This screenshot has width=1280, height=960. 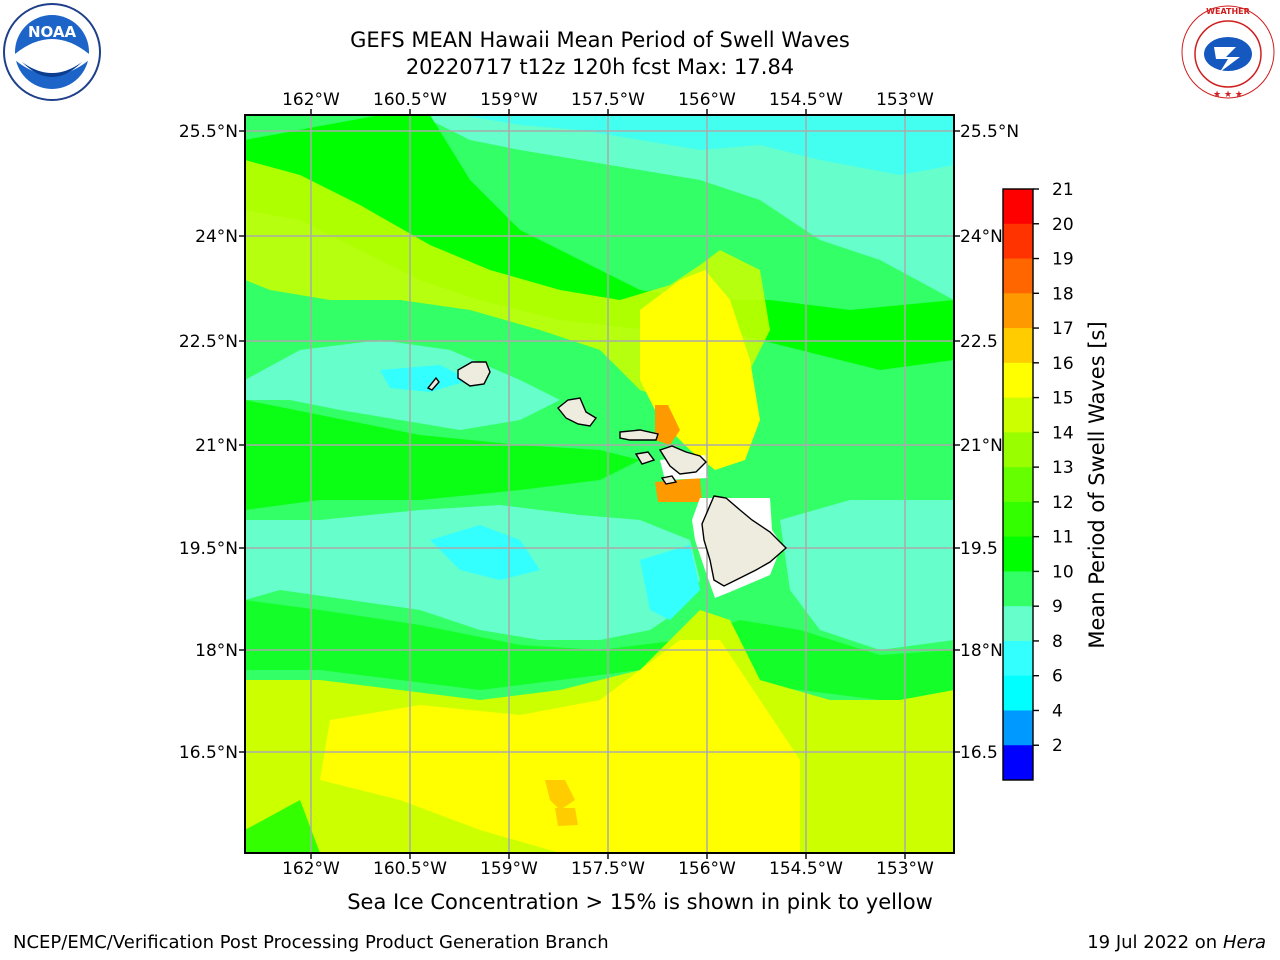 I want to click on colorbar-tick-label: 8, so click(x=1057, y=642).